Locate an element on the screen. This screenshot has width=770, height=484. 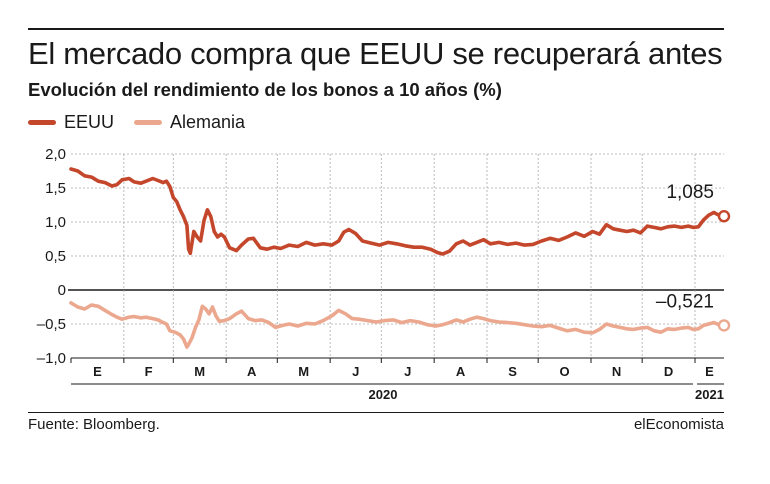
legend-item-us: EEUU is located at coordinates (71, 122).